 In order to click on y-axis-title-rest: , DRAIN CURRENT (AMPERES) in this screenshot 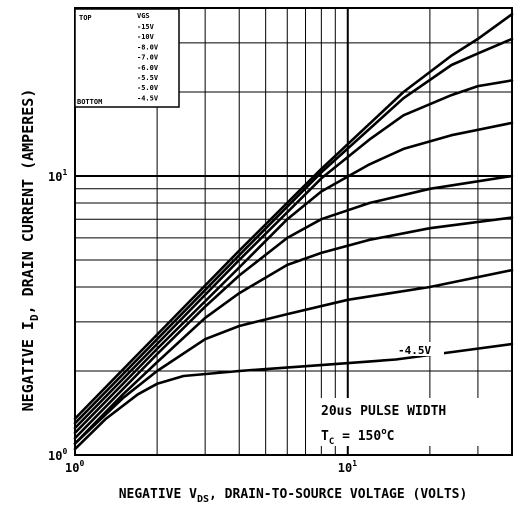, I will do `click(28, 202)`.